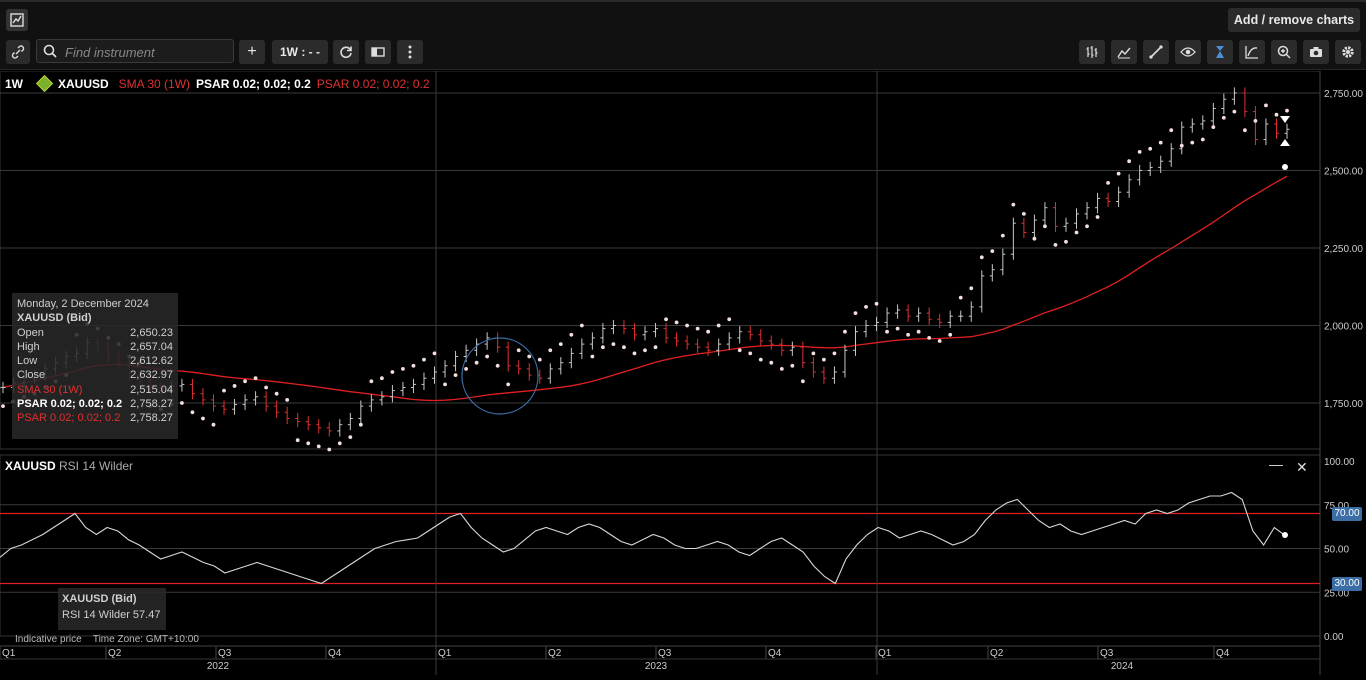 The image size is (1366, 680). I want to click on instrument-search, so click(135, 51).